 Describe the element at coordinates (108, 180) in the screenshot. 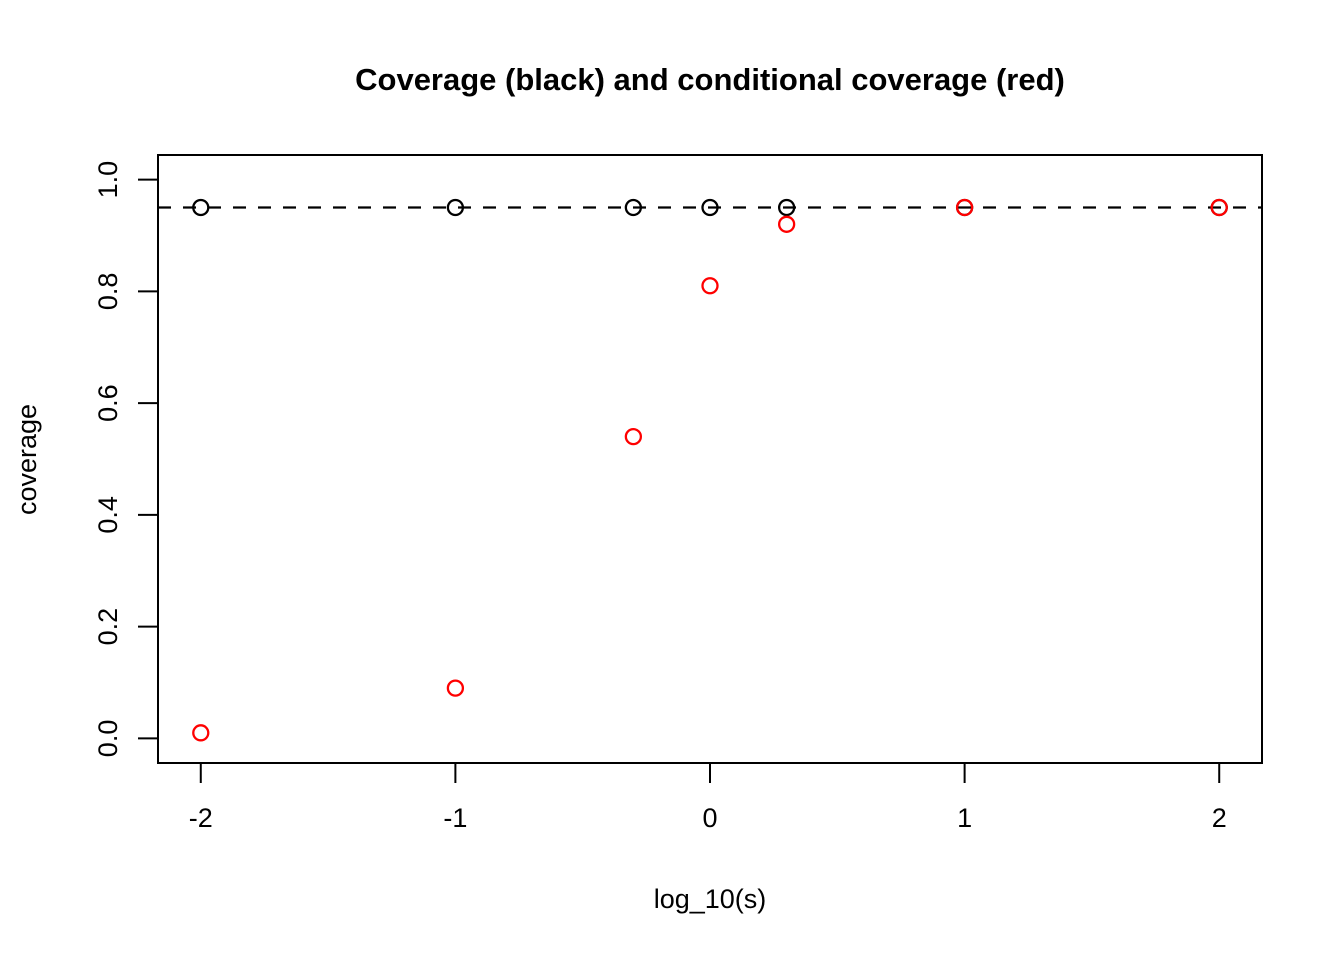

I see `y-tick-label: 1.0` at that location.